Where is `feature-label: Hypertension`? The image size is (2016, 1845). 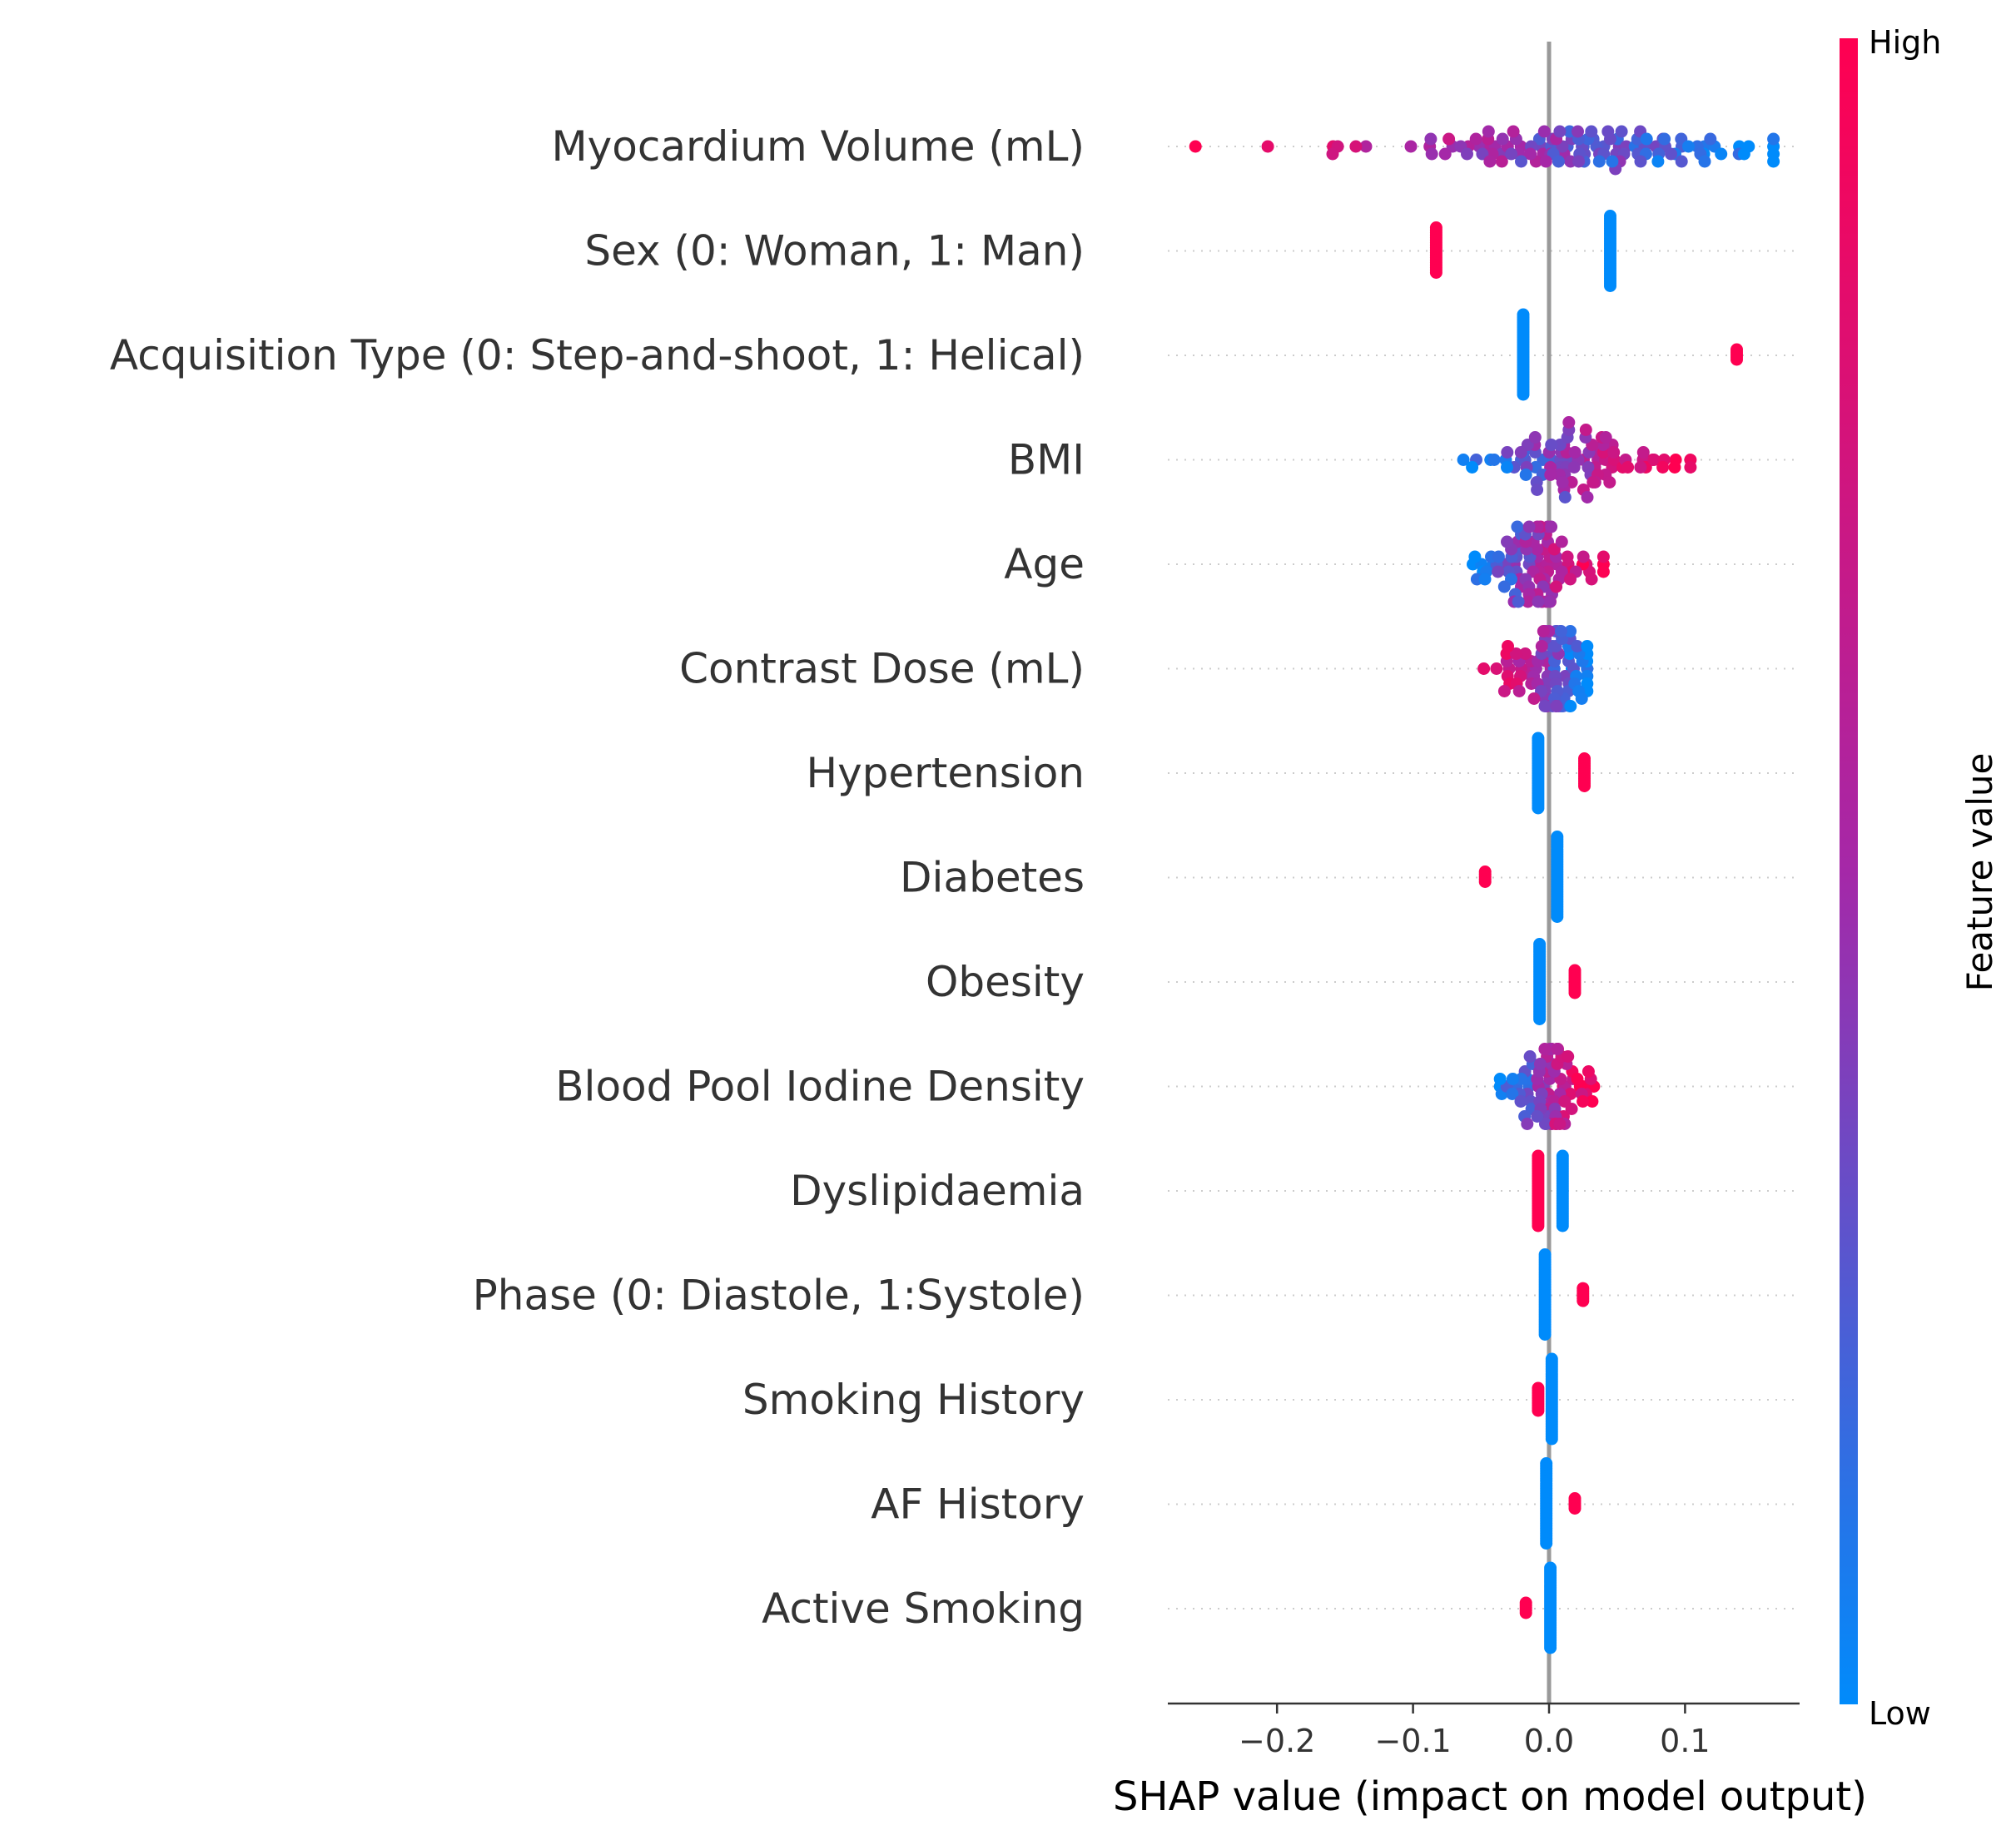 feature-label: Hypertension is located at coordinates (945, 773).